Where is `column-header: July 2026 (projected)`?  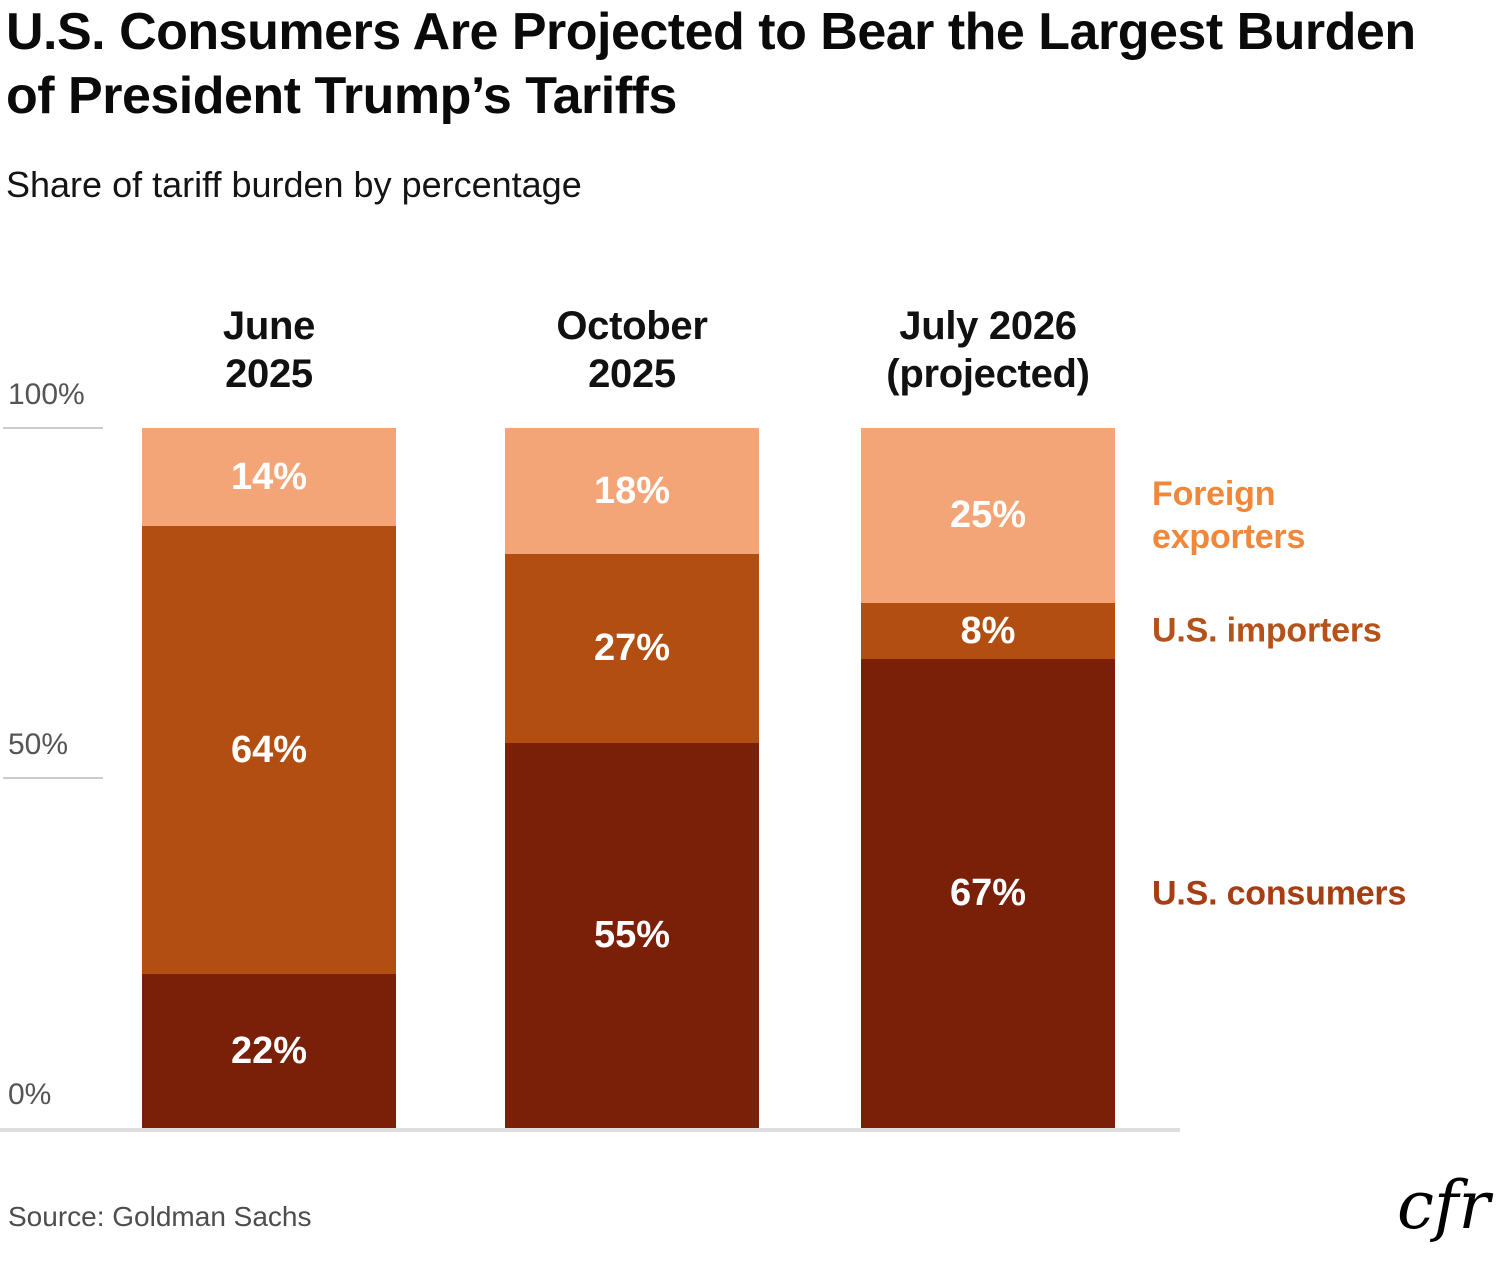
column-header: July 2026 (projected) is located at coordinates (988, 348).